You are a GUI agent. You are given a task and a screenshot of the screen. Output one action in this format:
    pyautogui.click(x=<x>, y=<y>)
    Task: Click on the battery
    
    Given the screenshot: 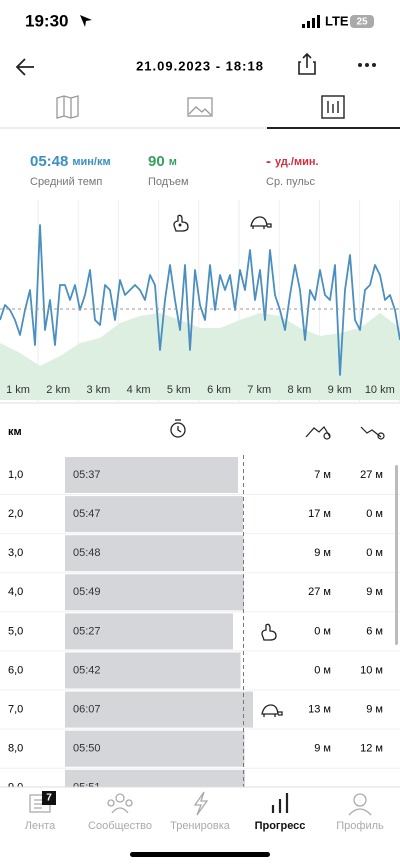 What is the action you would take?
    pyautogui.click(x=362, y=21)
    